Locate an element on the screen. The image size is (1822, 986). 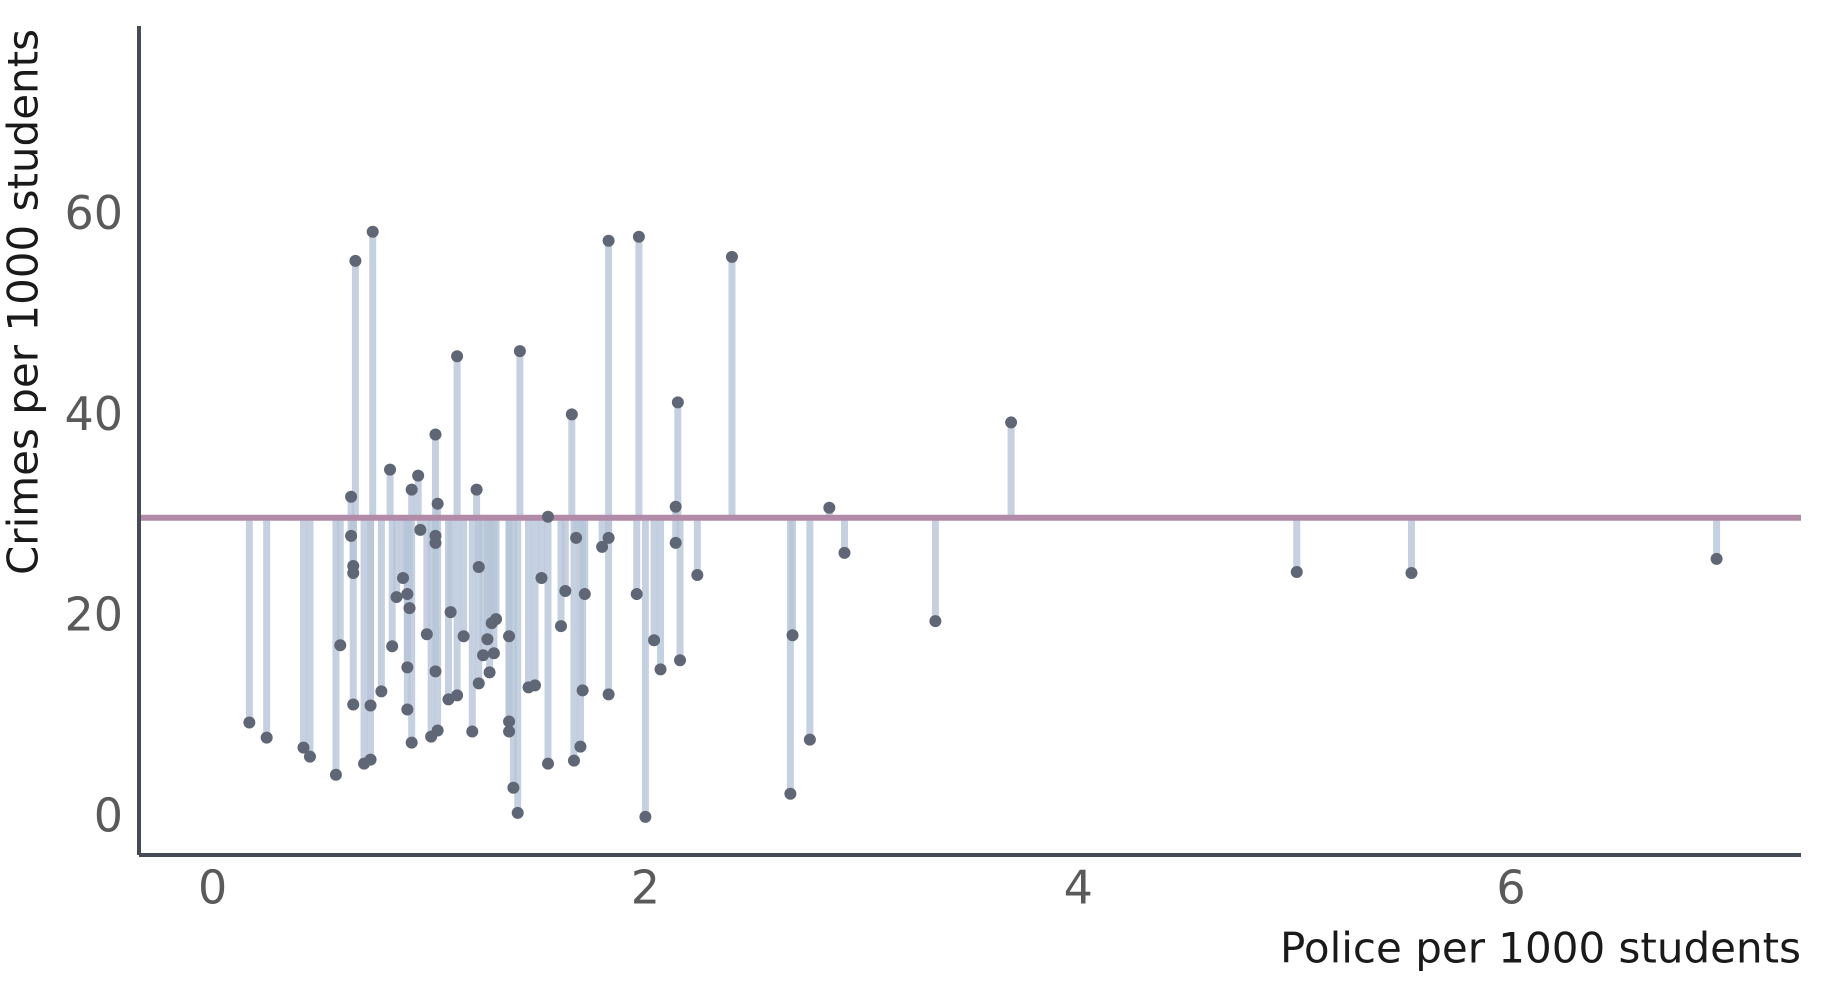
y-axis-title: Crimes per 1000 students is located at coordinates (24, 302).